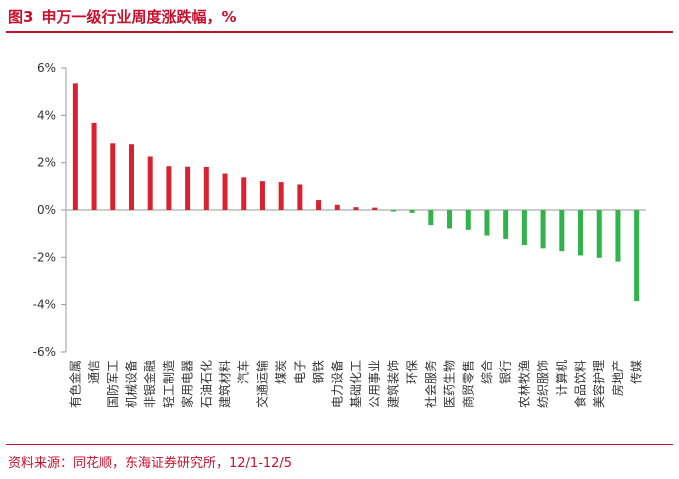  What do you see at coordinates (21, 17) in the screenshot?
I see `figure-number: 图3` at bounding box center [21, 17].